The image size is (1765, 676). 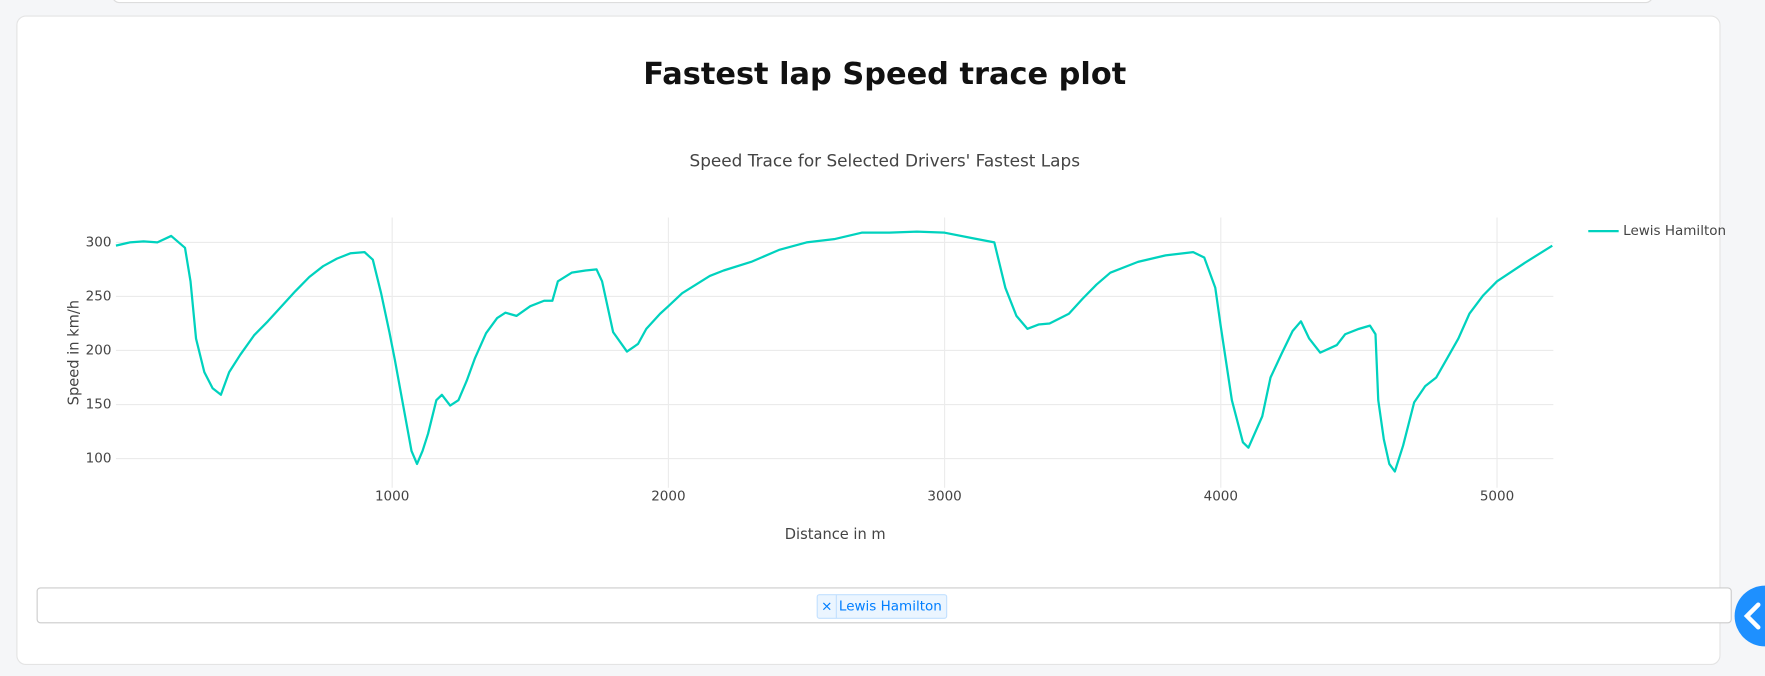 I want to click on x-tick-label: 3000, so click(x=944, y=497).